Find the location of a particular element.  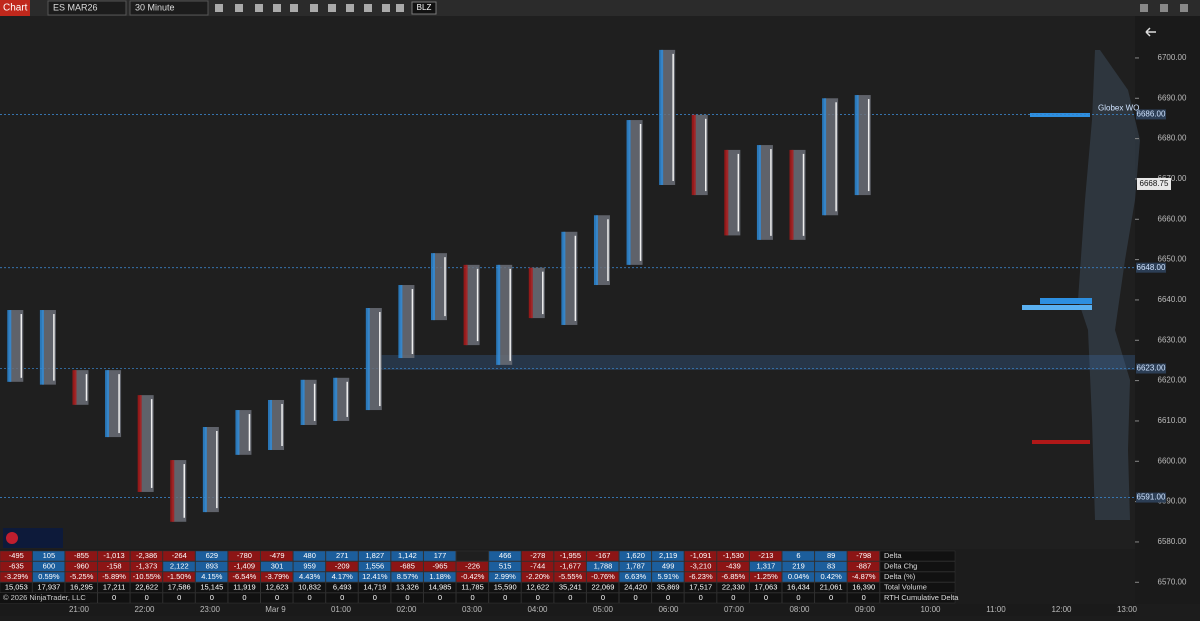

stat-value: -780 is located at coordinates (244, 555).